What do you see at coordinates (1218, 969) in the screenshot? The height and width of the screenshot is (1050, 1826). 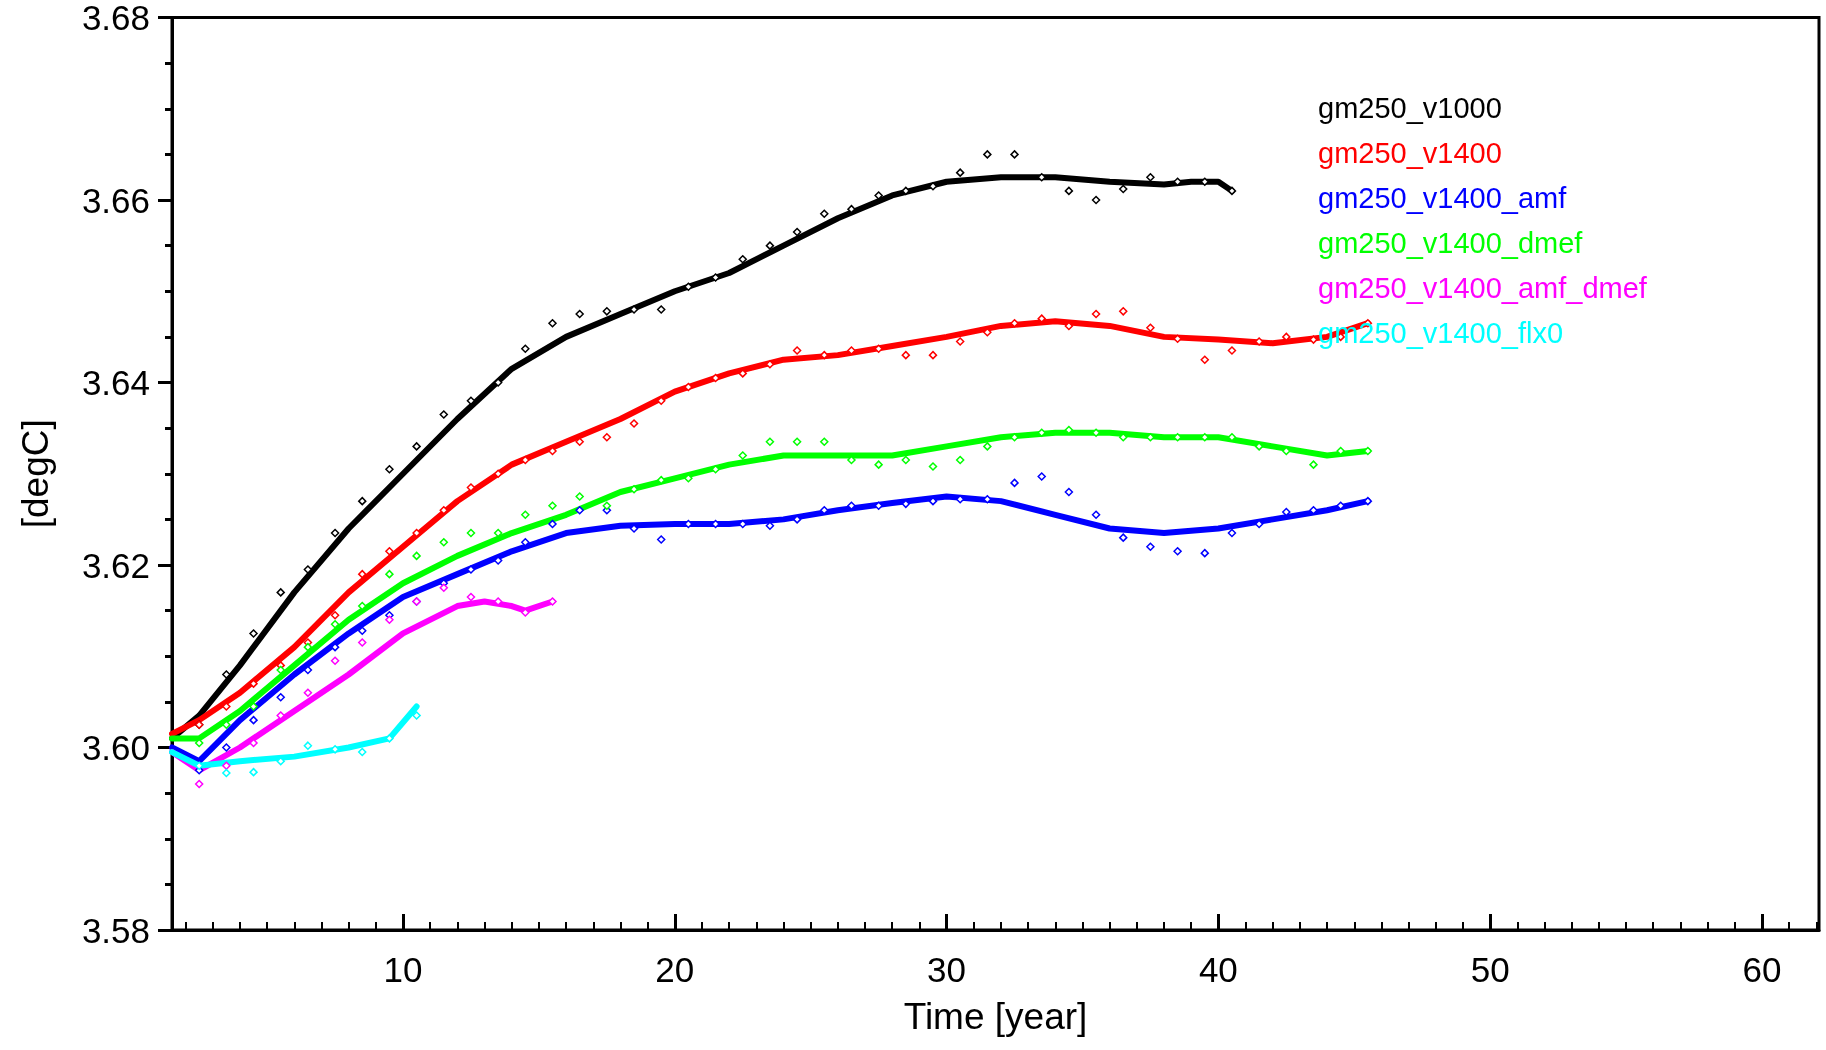 I see `x-tick-label: 40` at bounding box center [1218, 969].